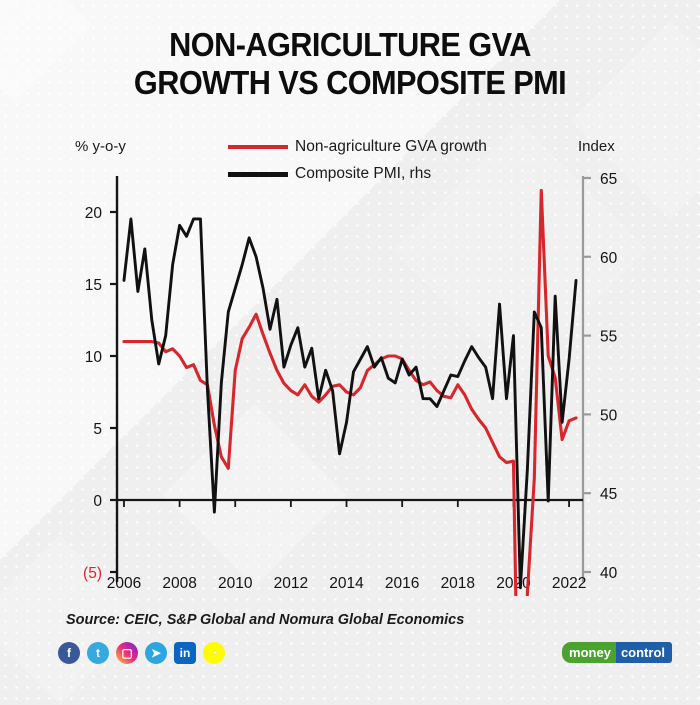  Describe the element at coordinates (513, 583) in the screenshot. I see `x-tick-label: 2020` at that location.